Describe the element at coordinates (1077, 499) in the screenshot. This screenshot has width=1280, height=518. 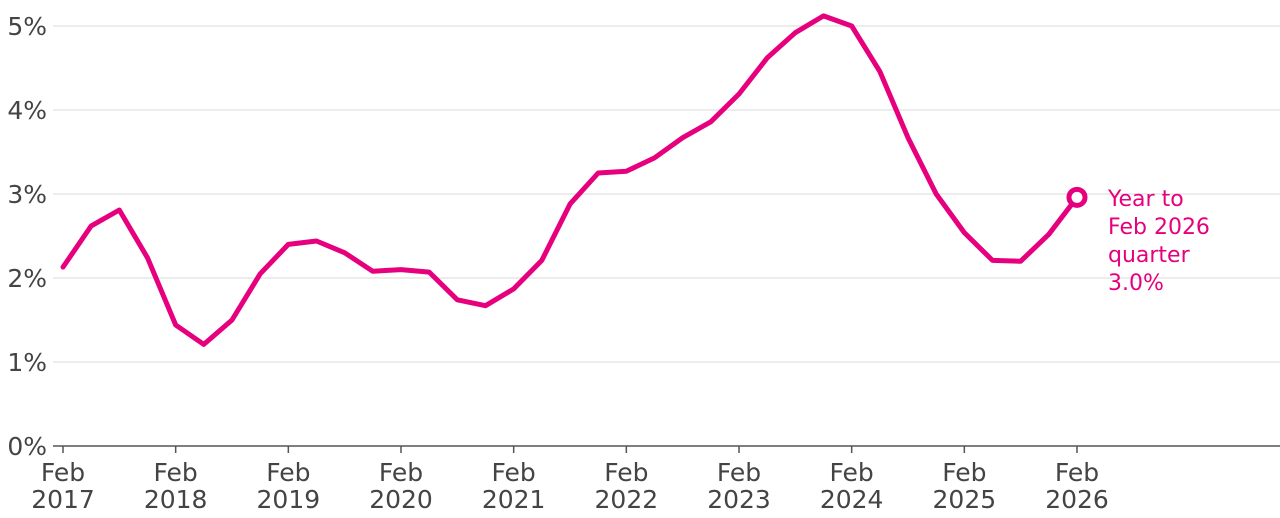
I see `x-tick-label-year: 2026` at that location.